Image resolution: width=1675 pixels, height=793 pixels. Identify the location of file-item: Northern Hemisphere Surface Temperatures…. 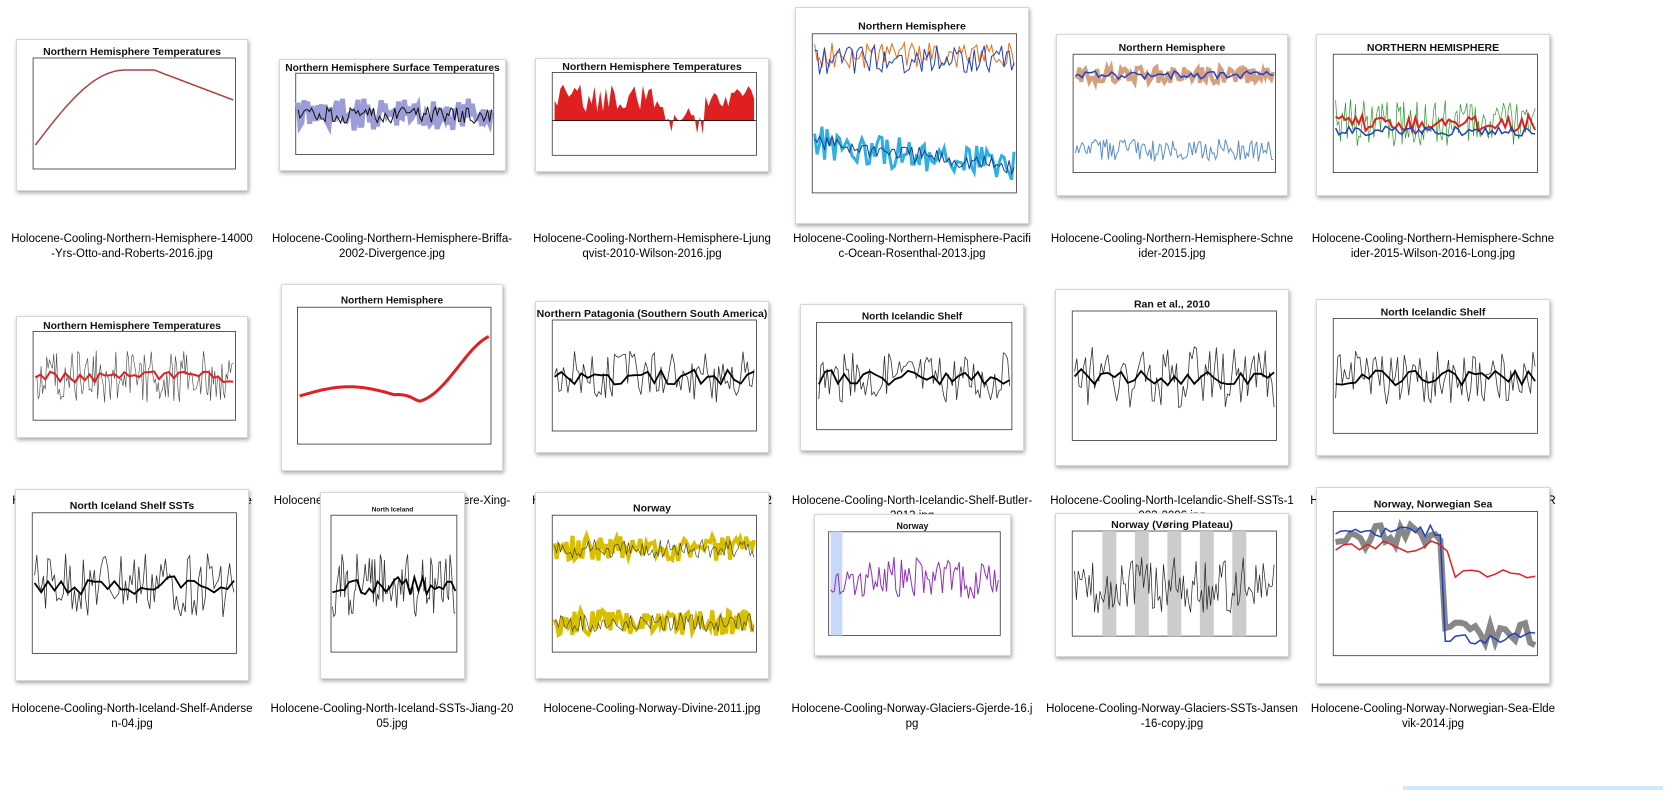
(392, 132).